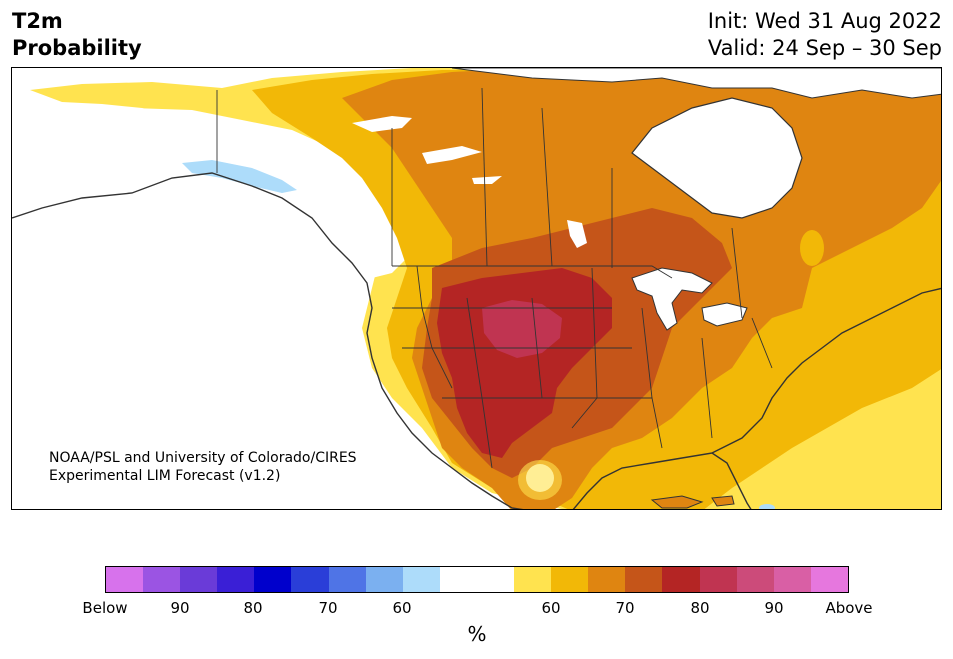 The width and height of the screenshot is (953, 659). I want to click on below-spot-caribbean, so click(767, 506).